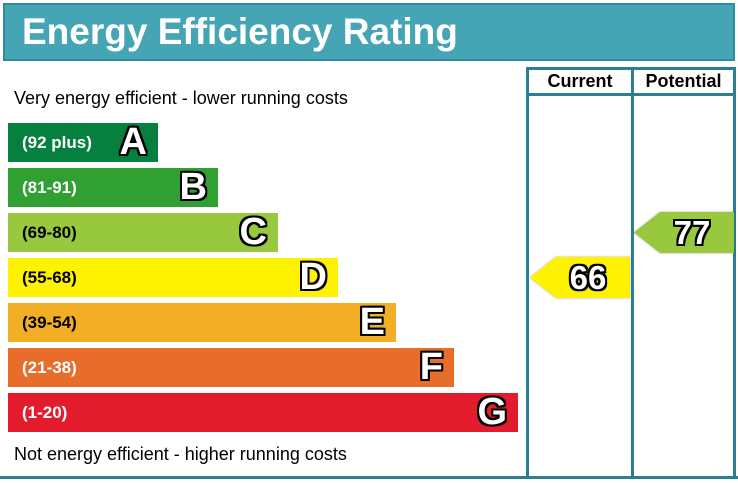  What do you see at coordinates (143, 232) in the screenshot?
I see `rating-band: (69-80) C` at bounding box center [143, 232].